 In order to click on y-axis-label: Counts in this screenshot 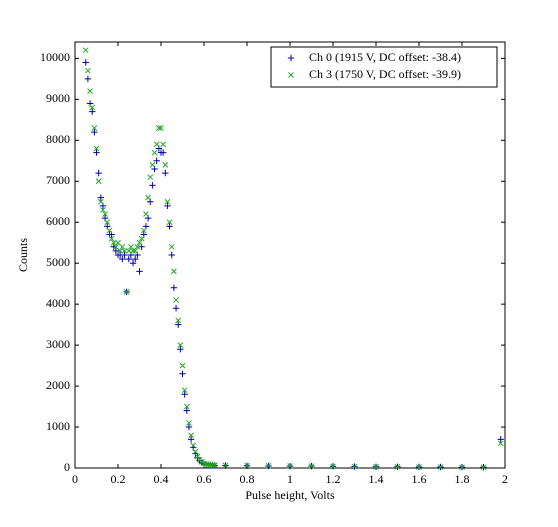, I will do `click(23, 255)`.